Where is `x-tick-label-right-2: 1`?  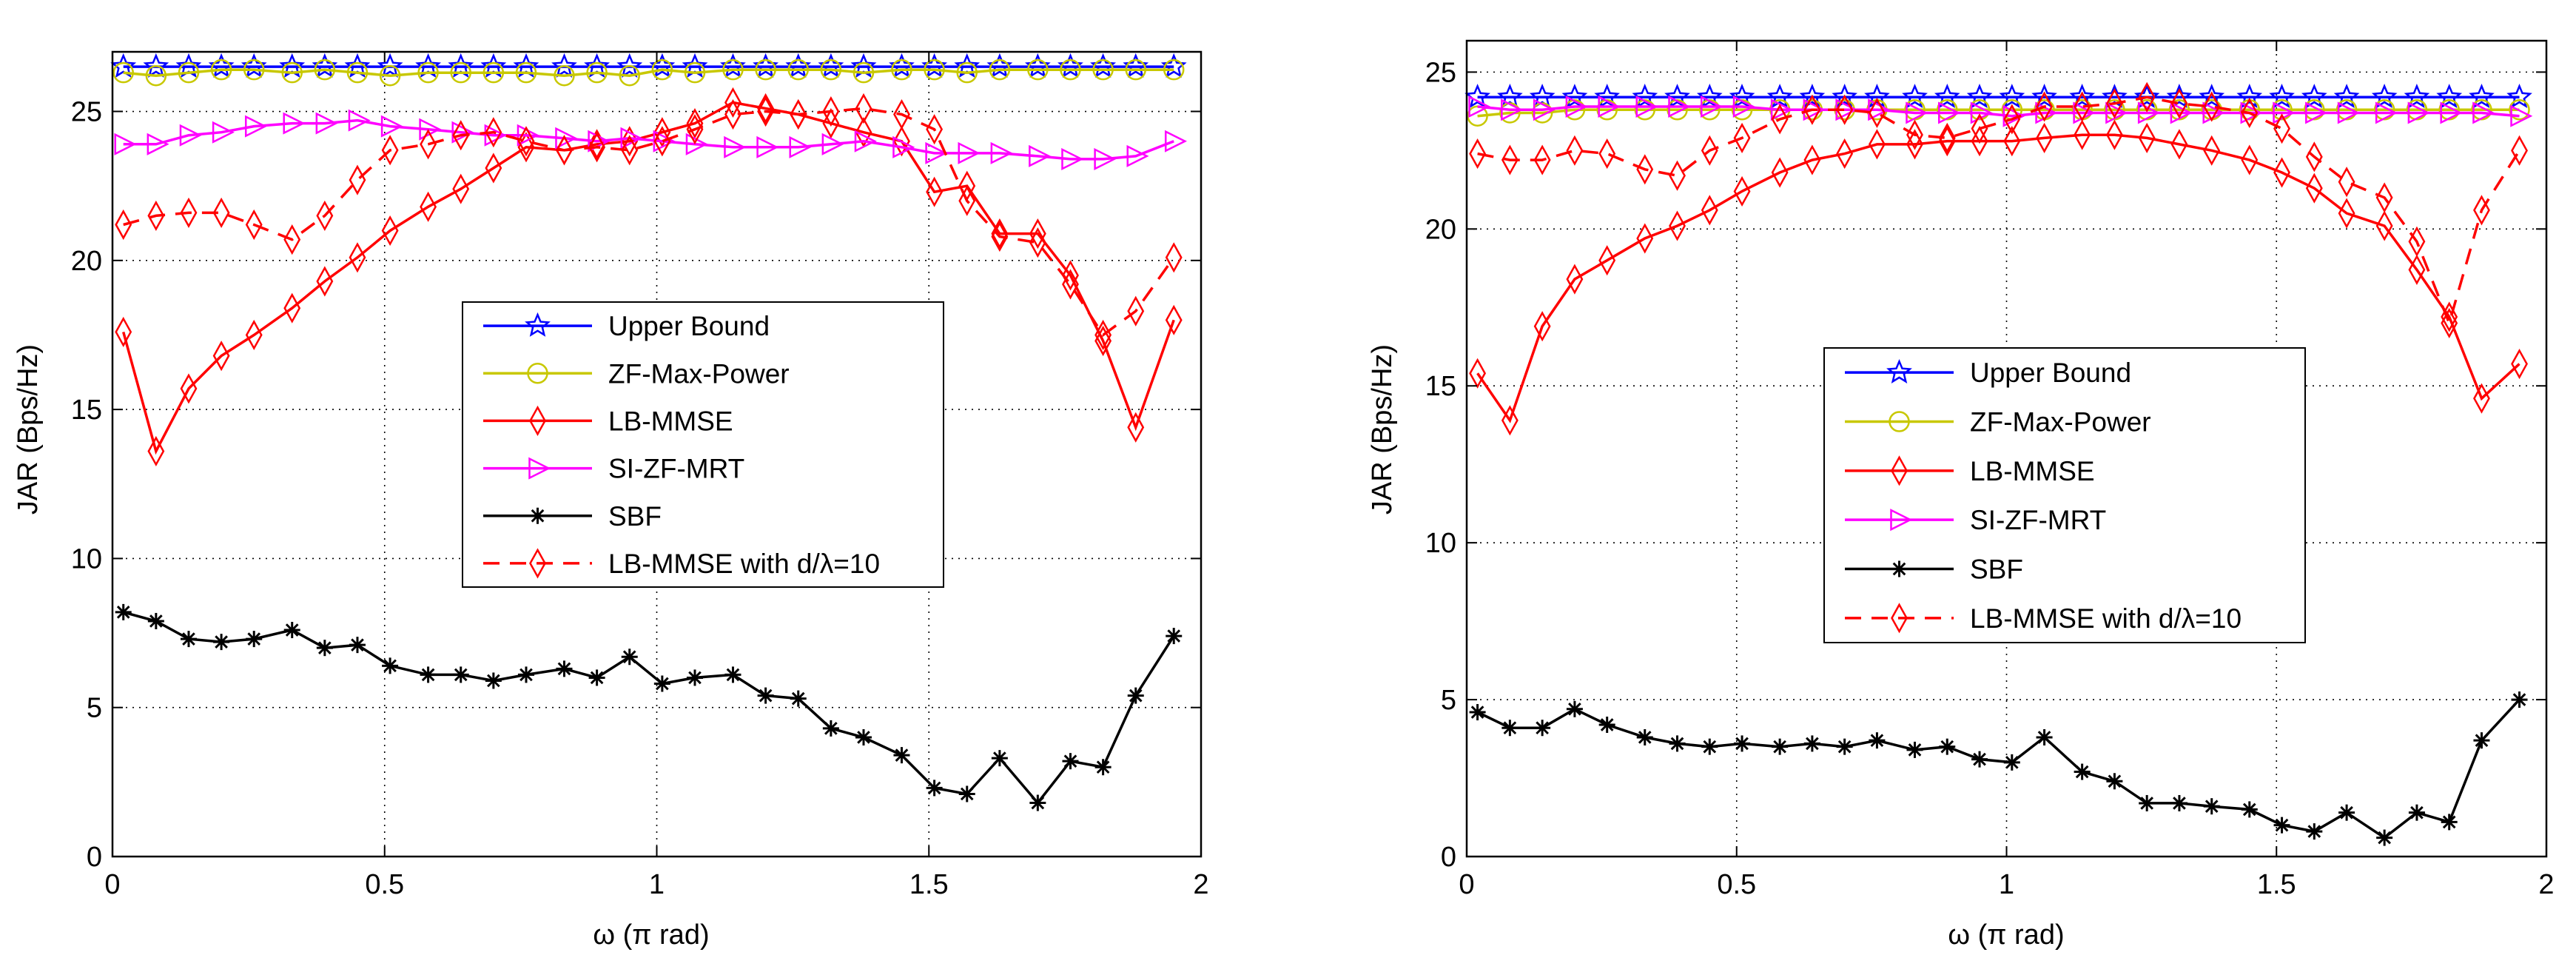
x-tick-label-right-2: 1 is located at coordinates (2006, 884).